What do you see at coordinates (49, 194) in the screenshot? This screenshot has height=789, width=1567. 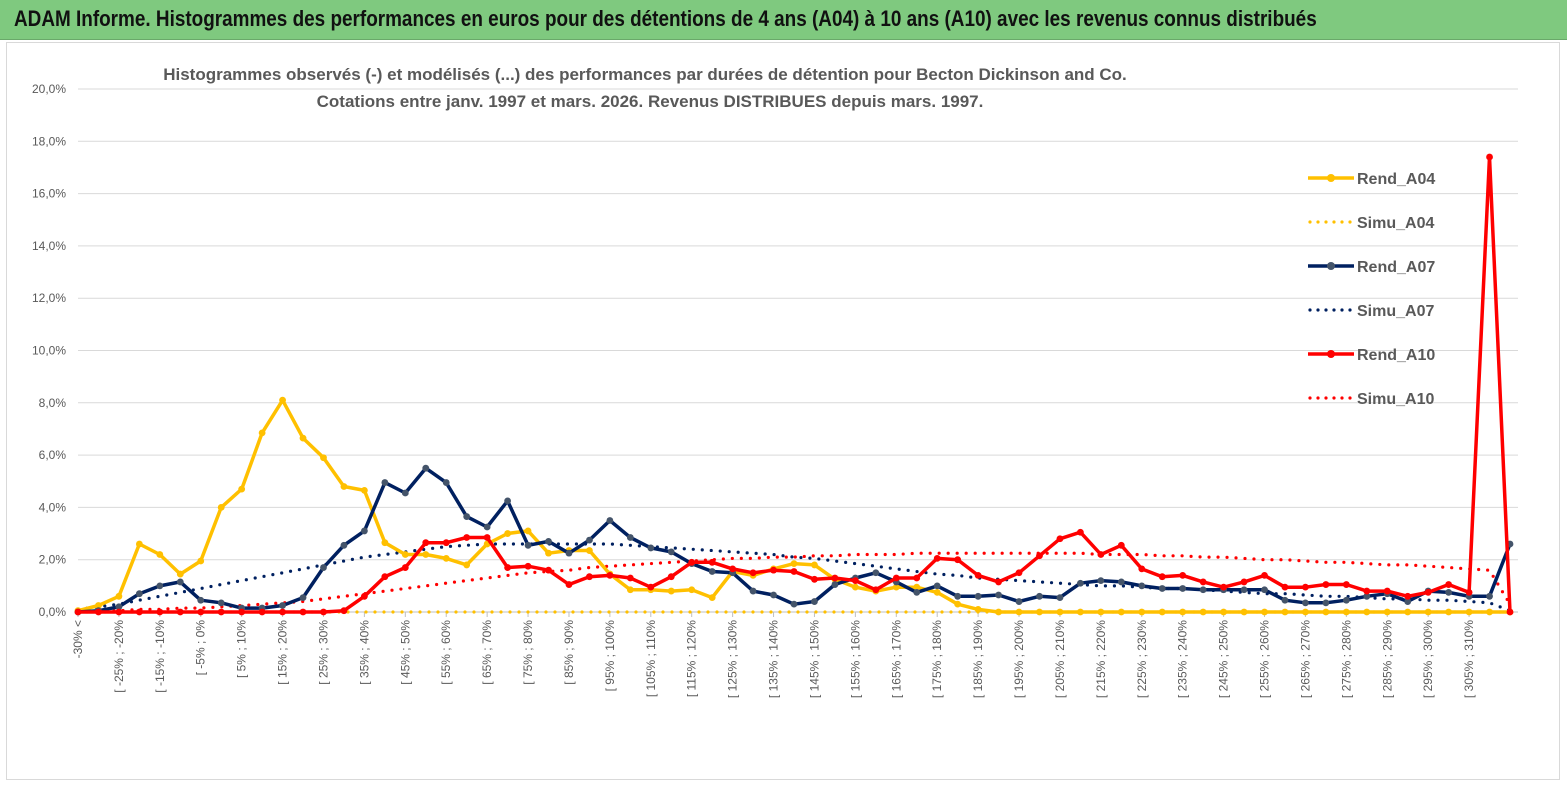 I see `y-tick-label: 16,0%` at bounding box center [49, 194].